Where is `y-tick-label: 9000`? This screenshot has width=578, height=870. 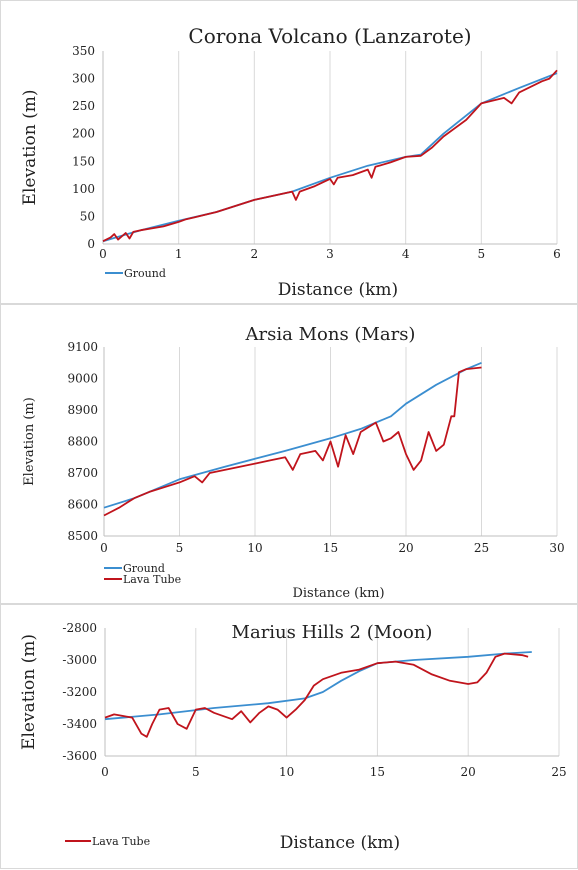
y-tick-label: 9000 is located at coordinates (82, 379).